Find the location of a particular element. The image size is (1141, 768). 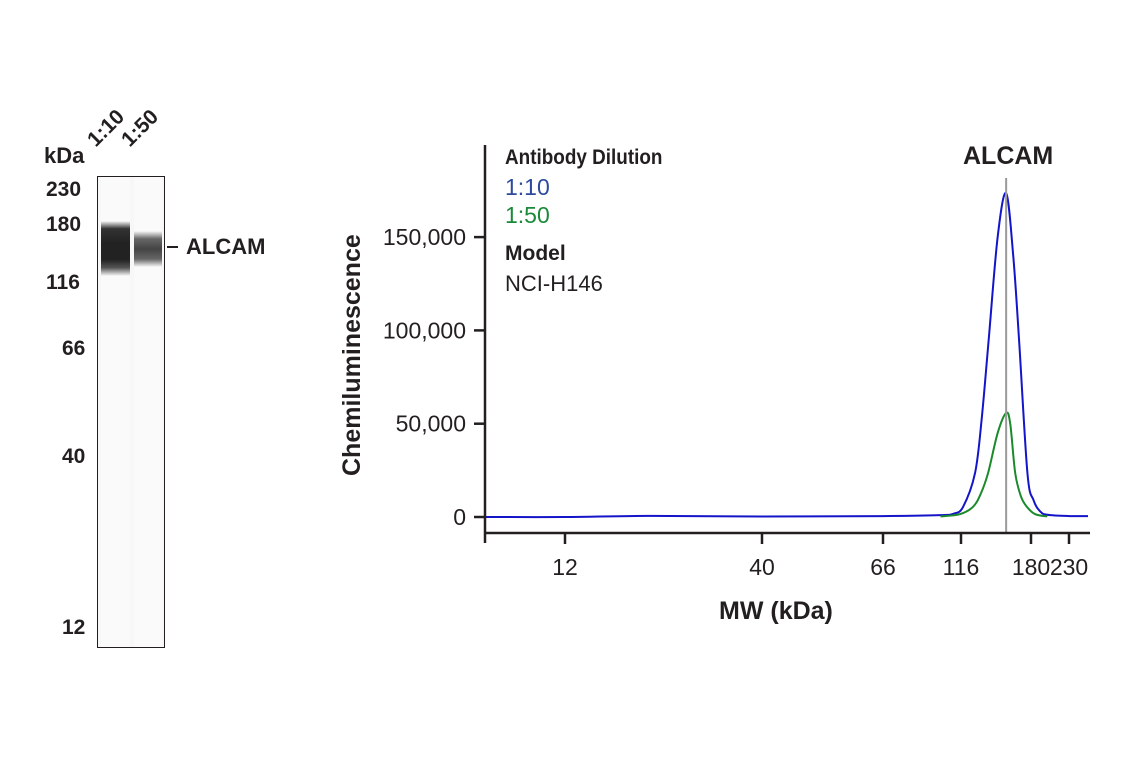

y-tick-label: 50,000 is located at coordinates (431, 424).